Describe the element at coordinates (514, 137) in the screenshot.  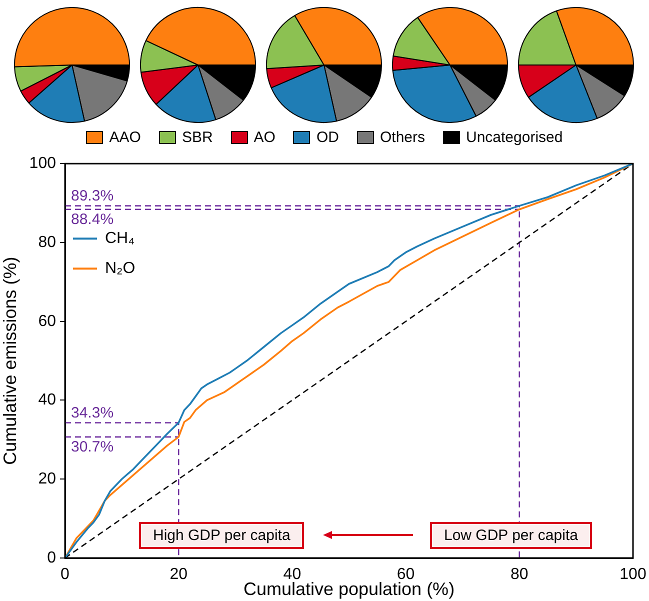
I see `legend-label: Uncategorised` at that location.